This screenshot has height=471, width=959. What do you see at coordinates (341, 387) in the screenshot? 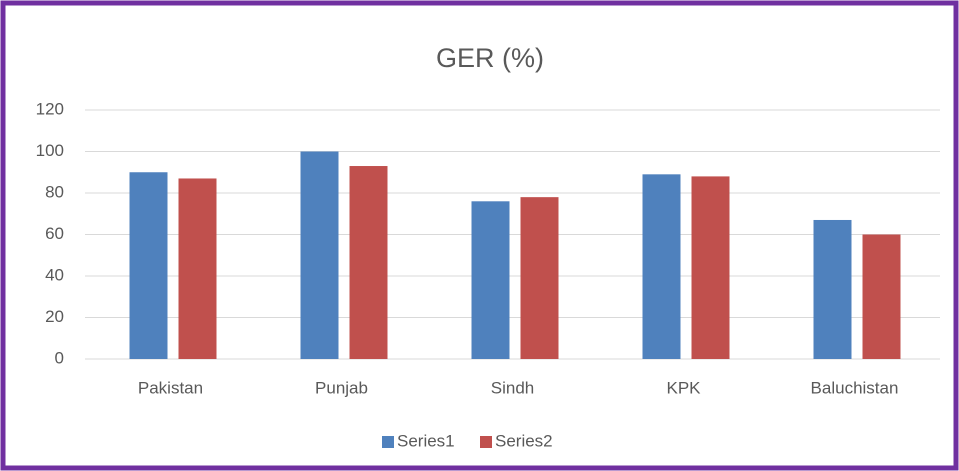
I see `x-tick-label: Punjab` at bounding box center [341, 387].